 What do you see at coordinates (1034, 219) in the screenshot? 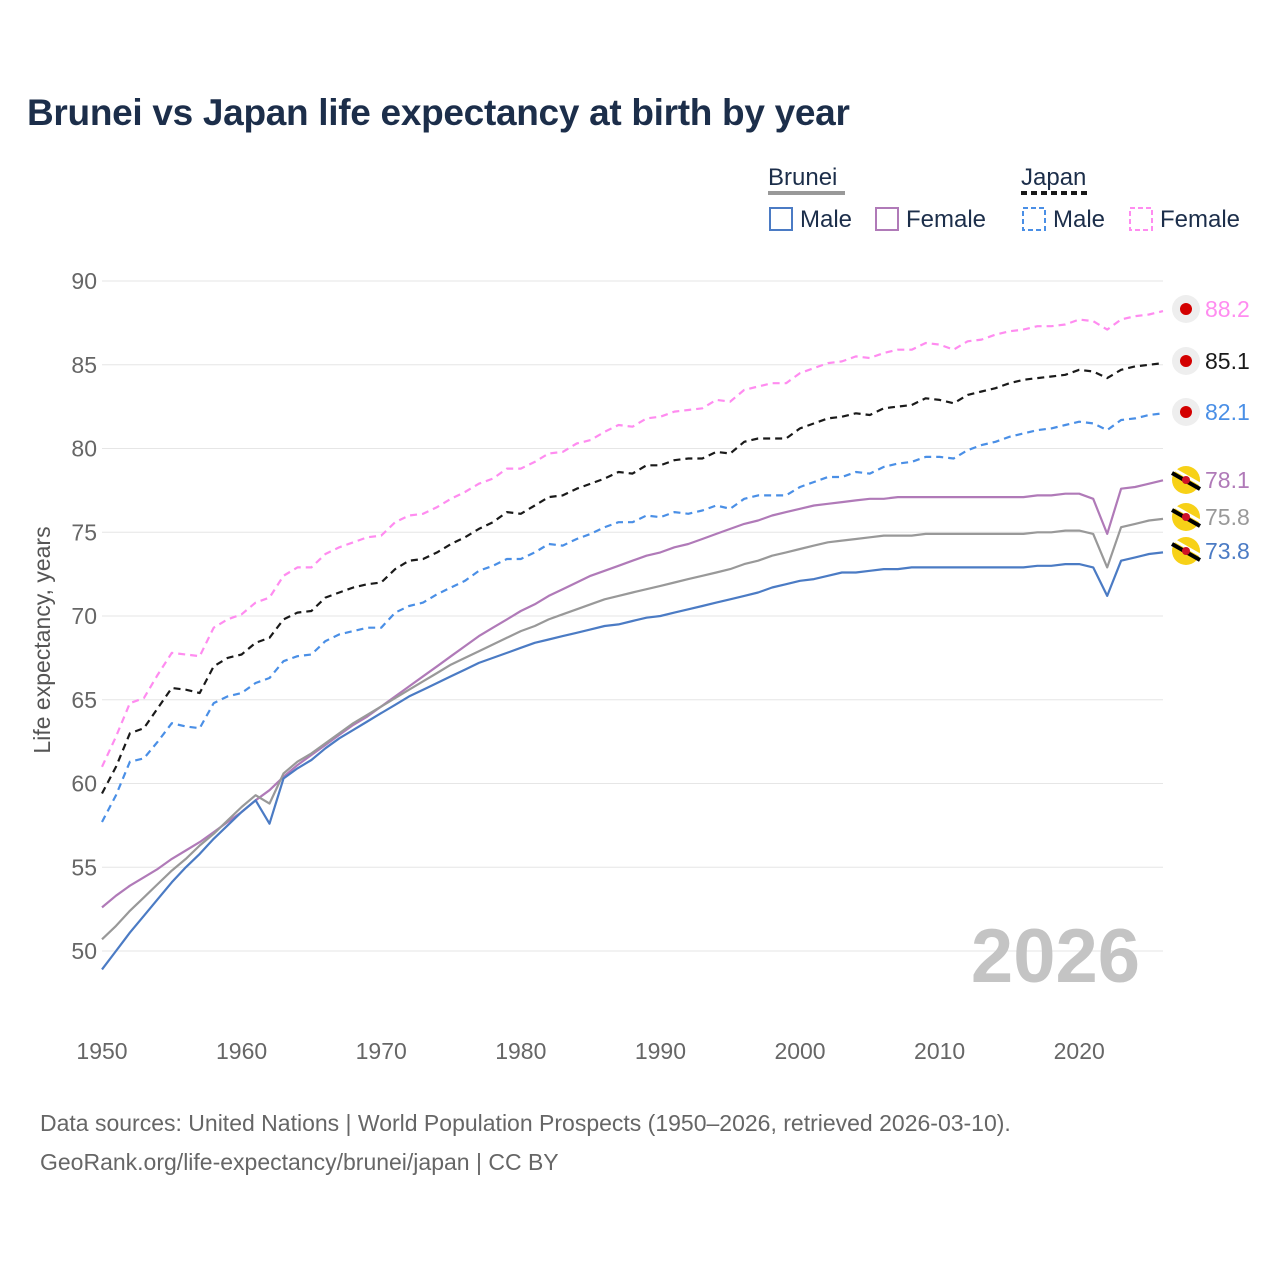
I see `legend-swatch-japan-male` at bounding box center [1034, 219].